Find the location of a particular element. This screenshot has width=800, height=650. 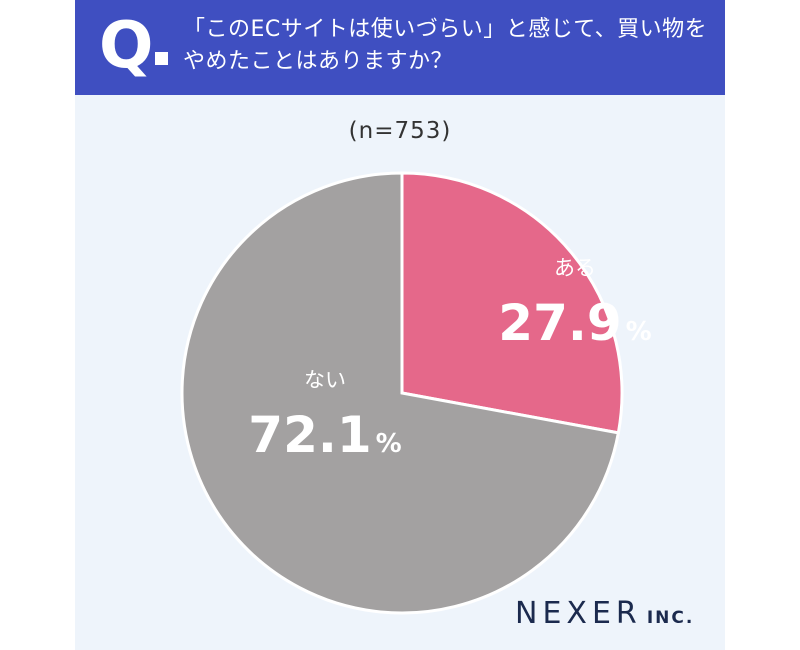

question-text: 「このECサイトは使いづらい」と感じて、買い物を やめたことはありますか？ is located at coordinates (448, 46).